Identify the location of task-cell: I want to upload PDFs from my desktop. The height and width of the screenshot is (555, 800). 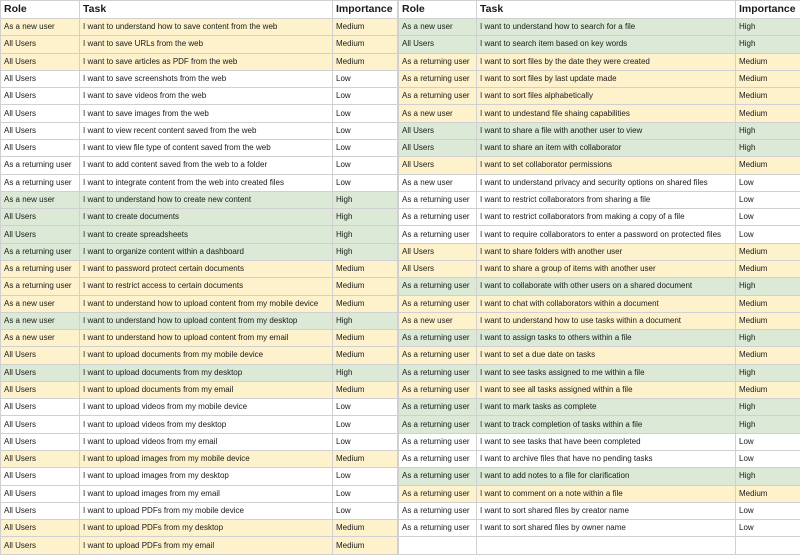
(206, 528).